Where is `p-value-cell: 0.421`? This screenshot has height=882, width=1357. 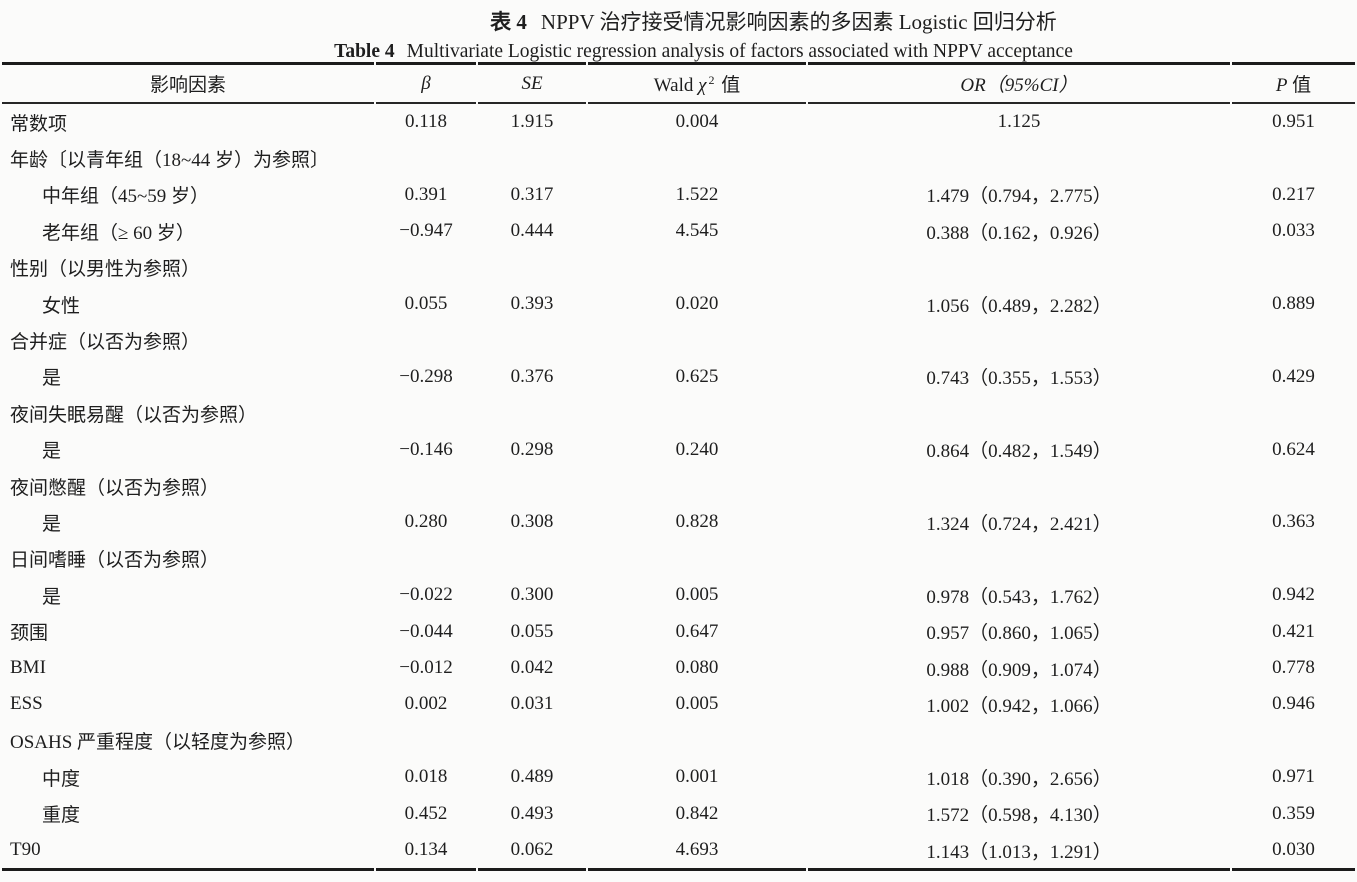
p-value-cell: 0.421 is located at coordinates (1293, 631).